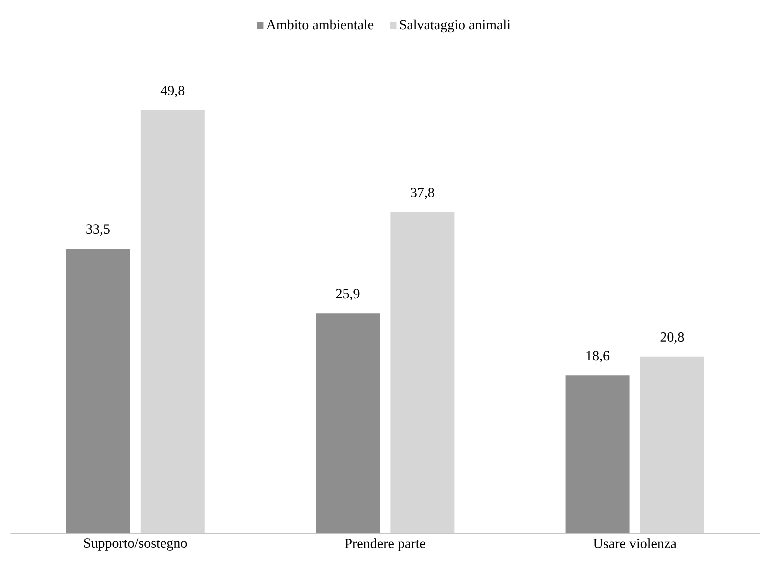  I want to click on data-label: 33,5, so click(98, 230).